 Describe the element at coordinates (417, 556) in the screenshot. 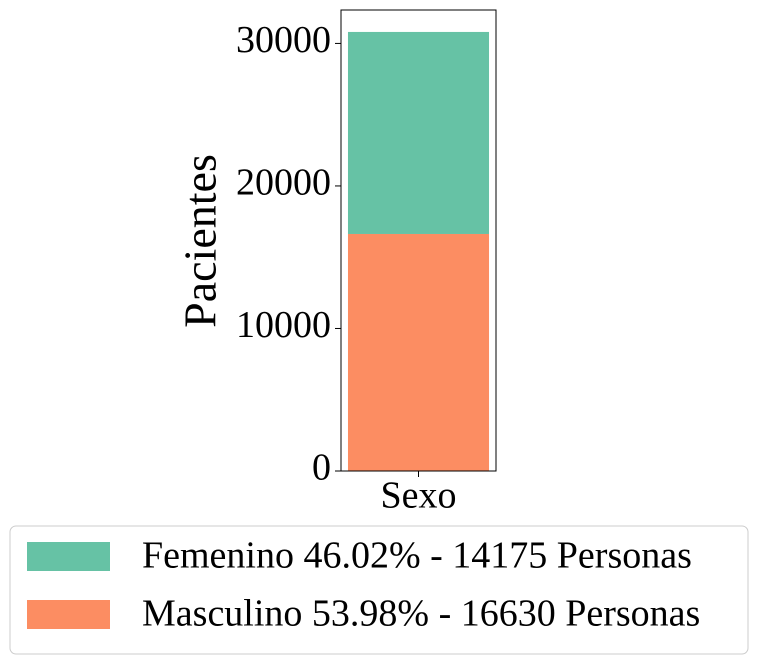

I see `legend-label: Femenino 46.02% - 14175 Personas` at that location.